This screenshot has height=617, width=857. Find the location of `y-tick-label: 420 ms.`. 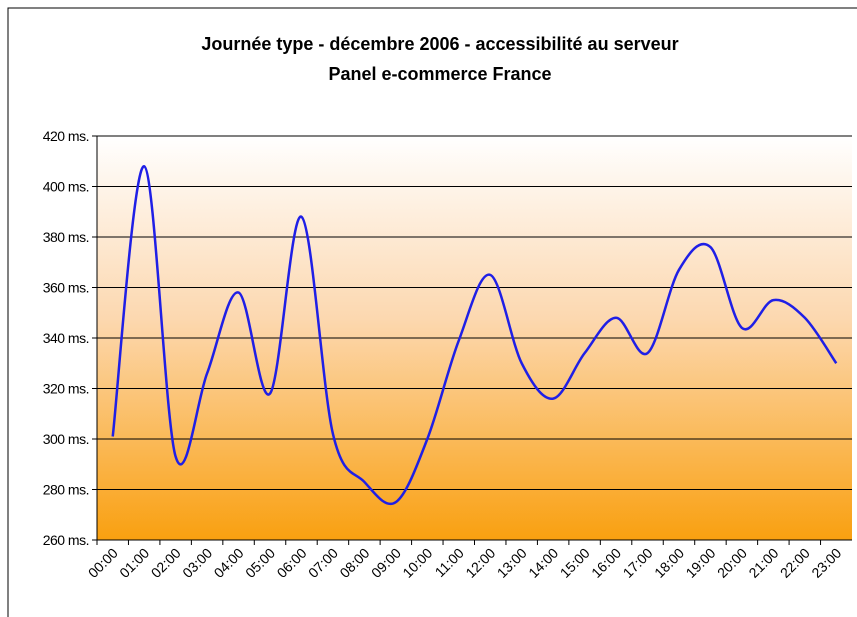

y-tick-label: 420 ms. is located at coordinates (66, 136).